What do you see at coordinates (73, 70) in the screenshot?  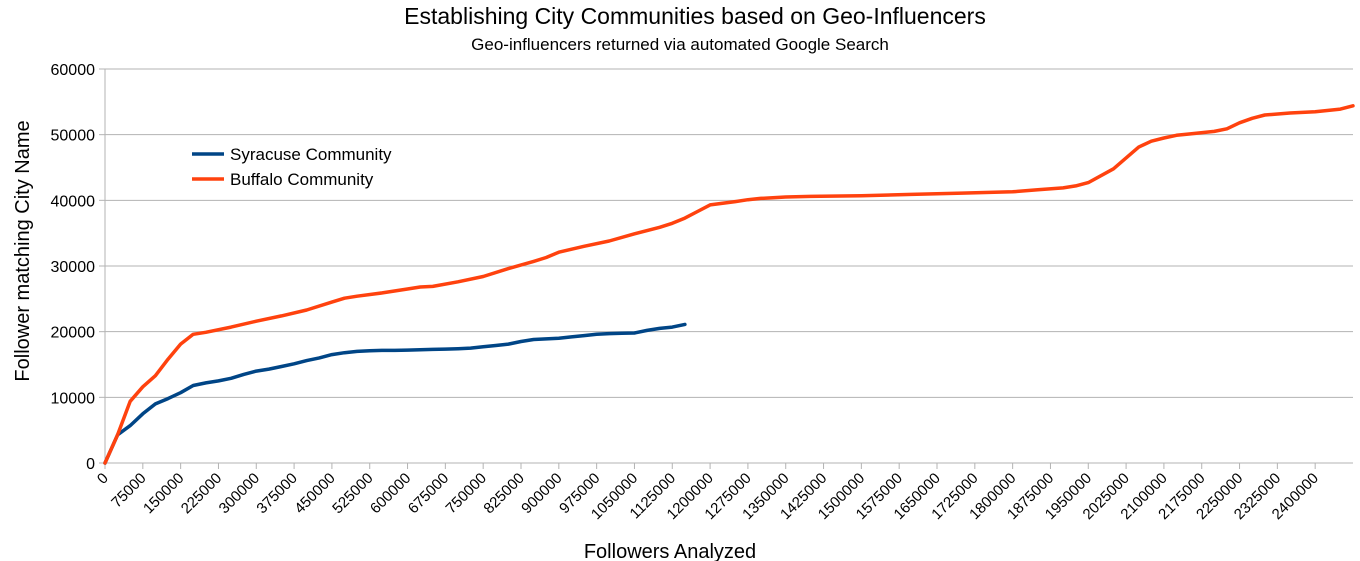 I see `y-tick-label: 60000` at bounding box center [73, 70].